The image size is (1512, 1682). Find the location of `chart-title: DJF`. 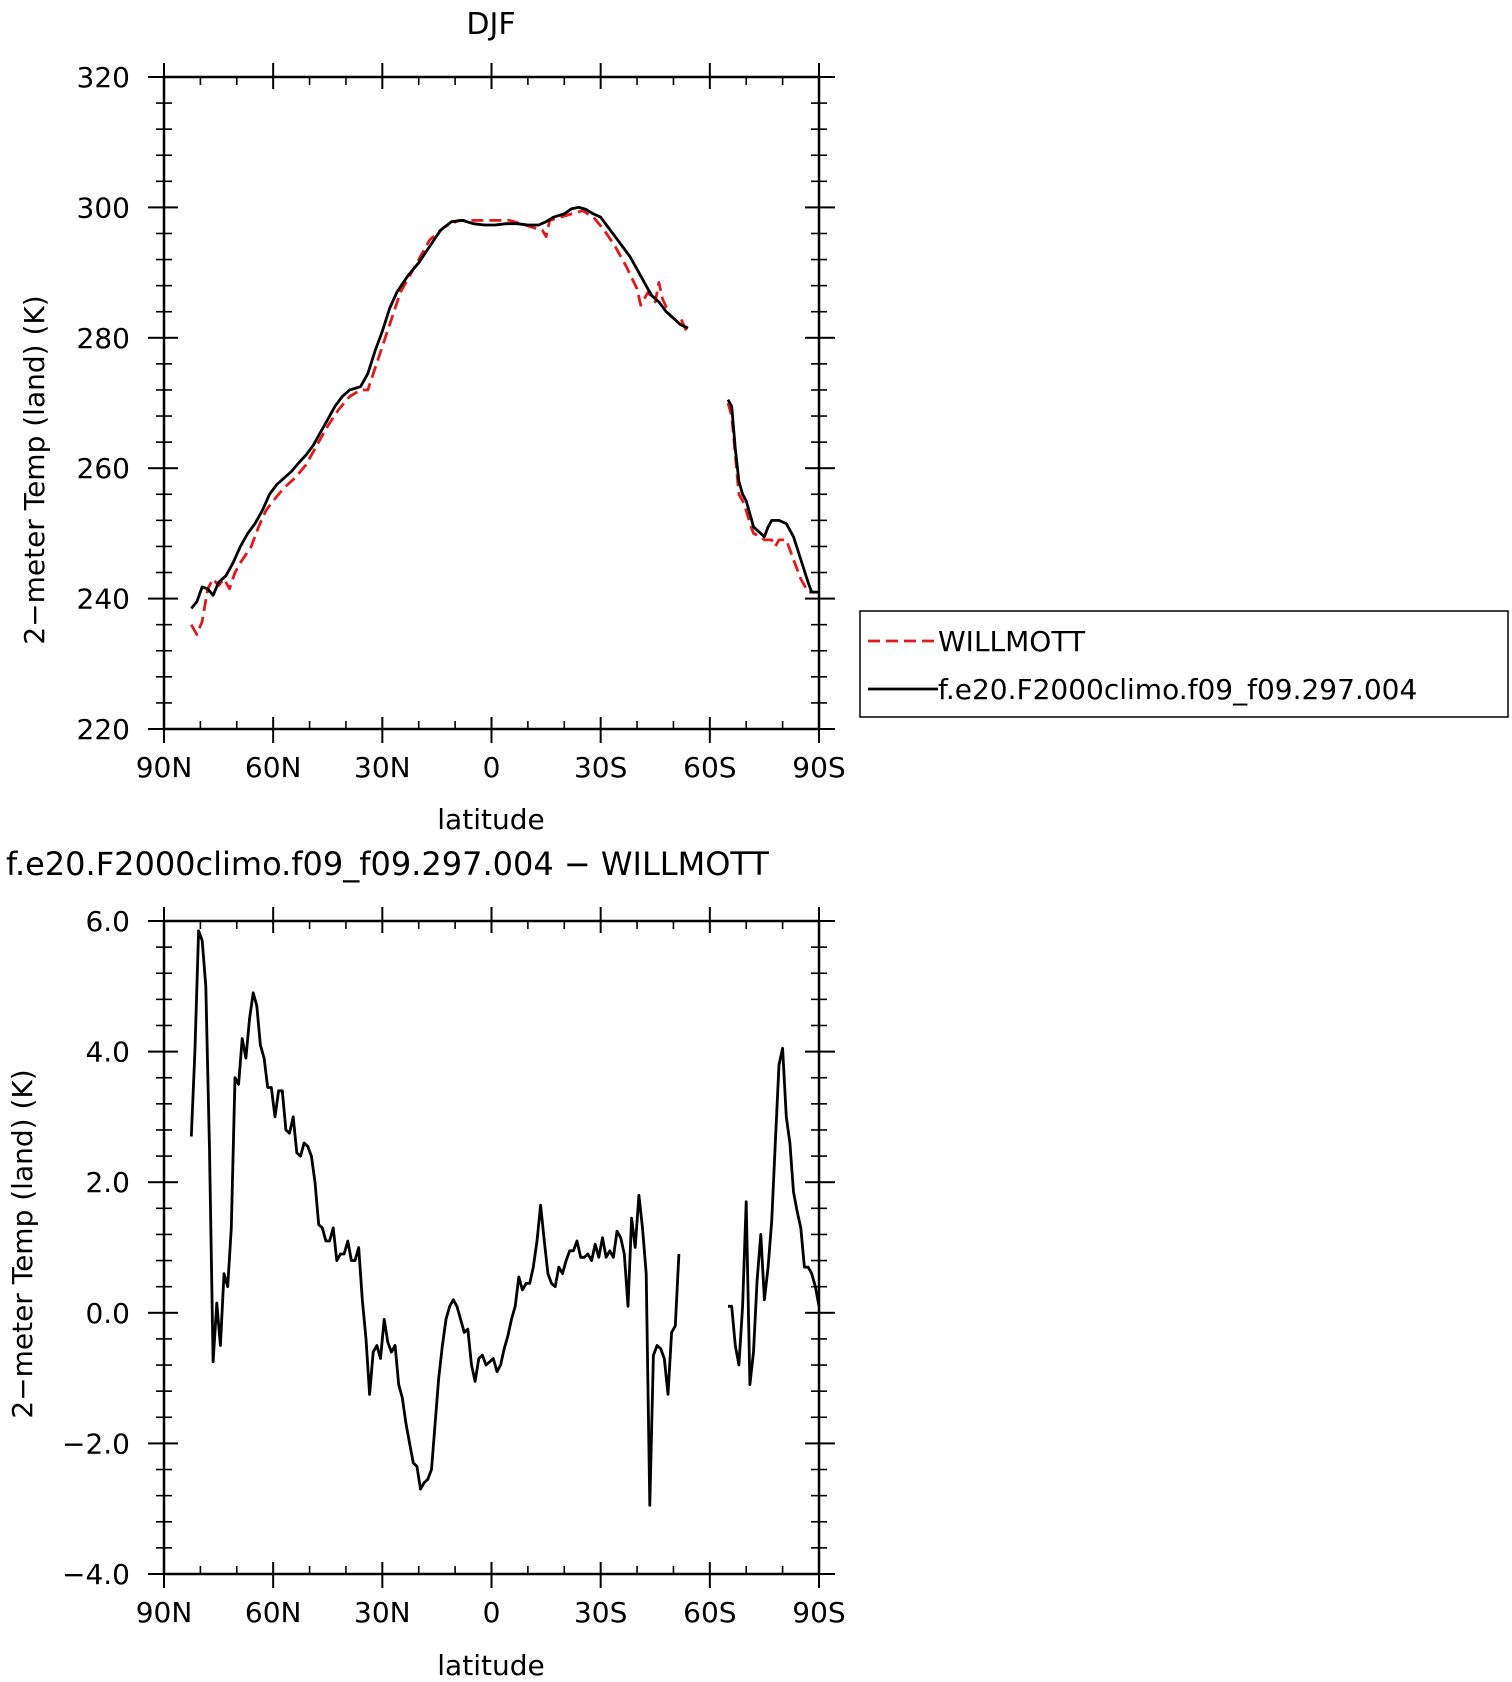

chart-title: DJF is located at coordinates (490, 24).